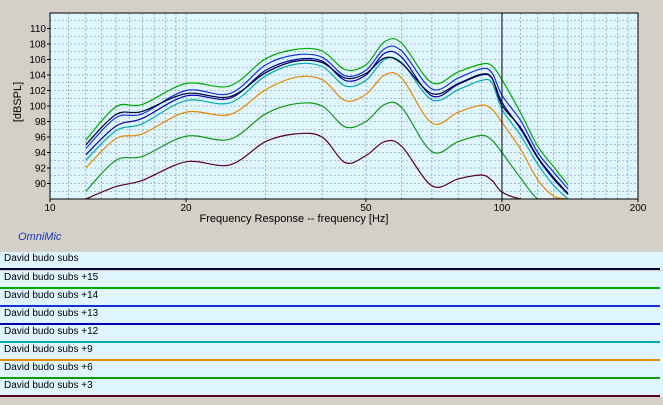  I want to click on y-tick-label: 108, so click(37, 45).